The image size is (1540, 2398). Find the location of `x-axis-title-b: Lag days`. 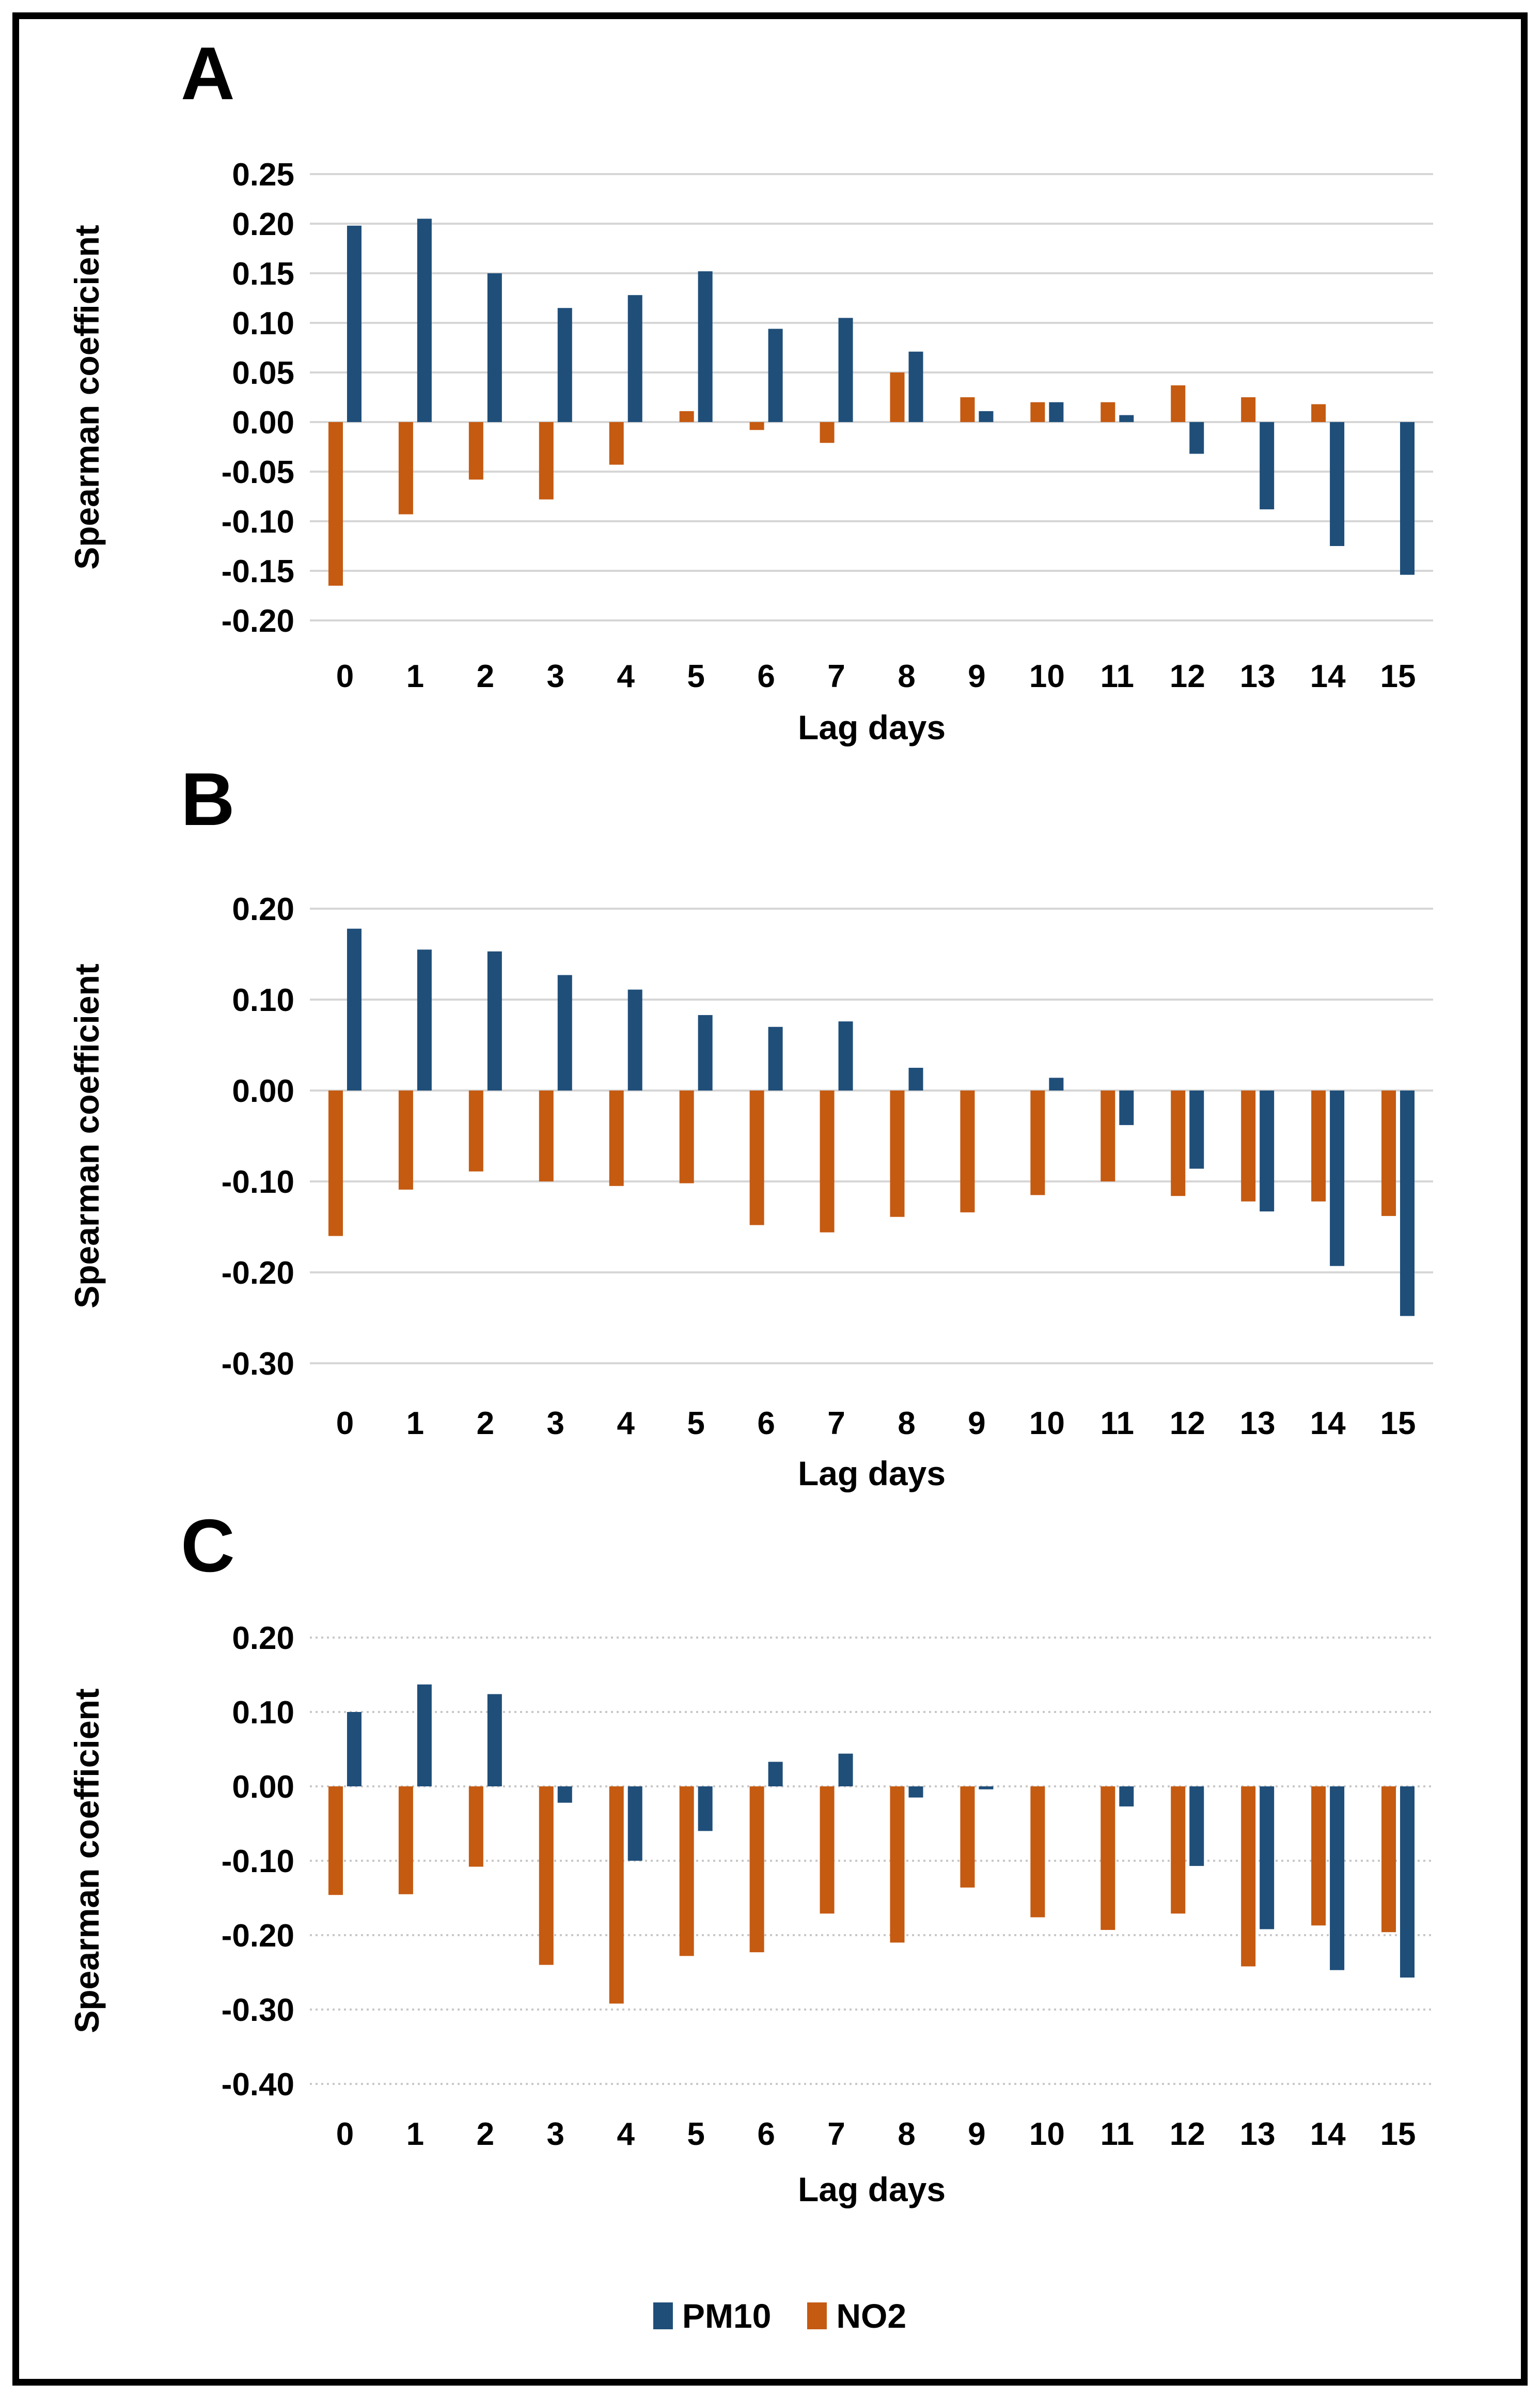

x-axis-title-b: Lag days is located at coordinates (871, 1473).